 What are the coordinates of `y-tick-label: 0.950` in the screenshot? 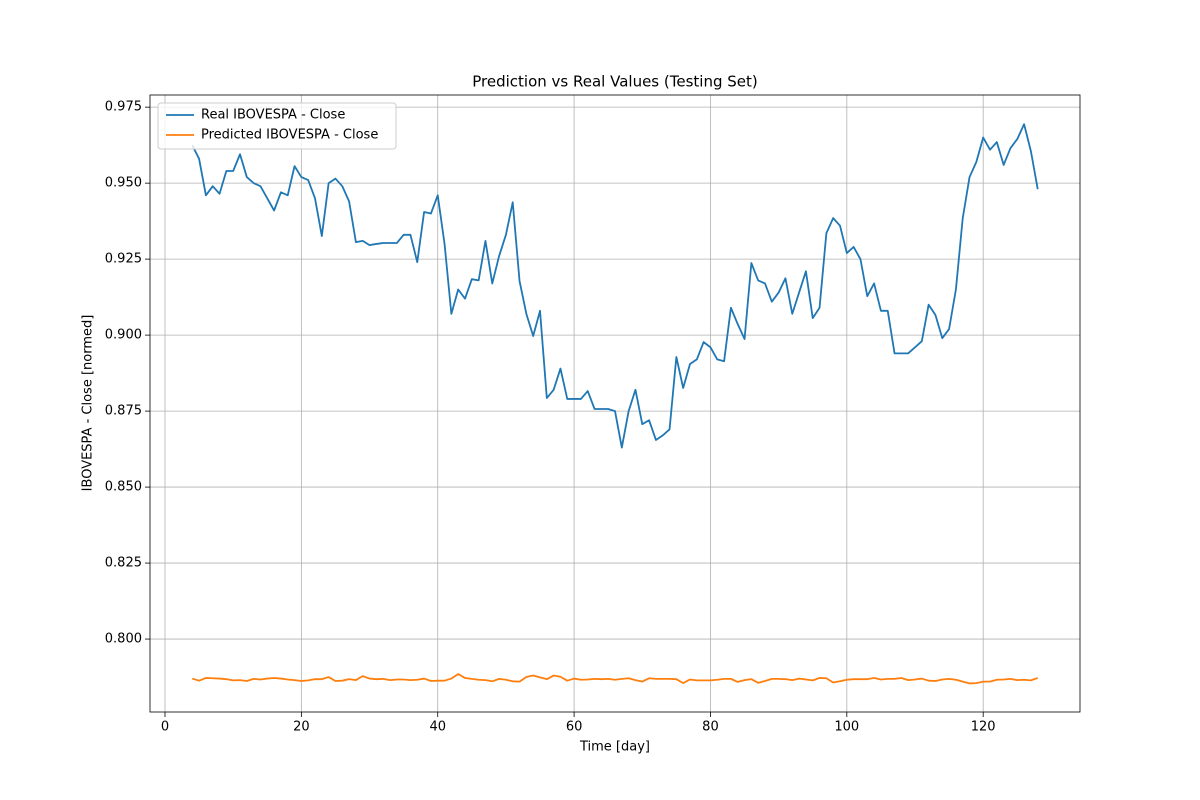 It's located at (123, 183).